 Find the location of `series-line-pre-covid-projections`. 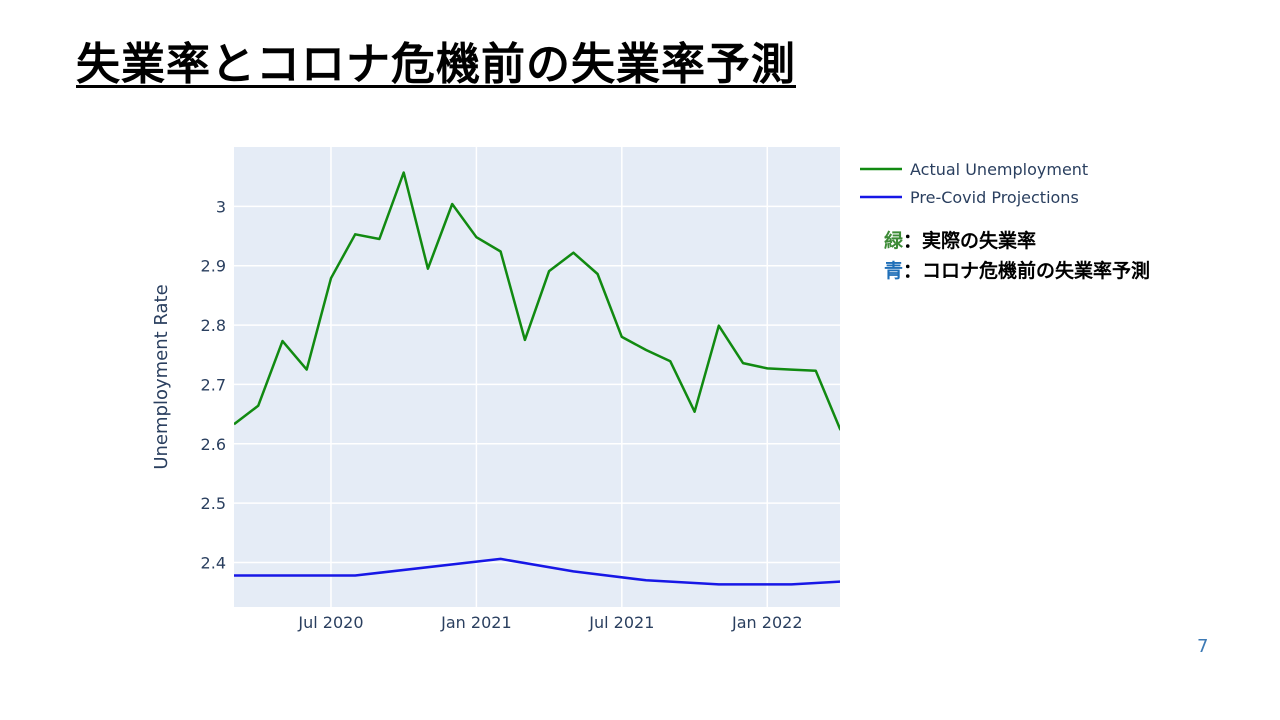

series-line-pre-covid-projections is located at coordinates (537, 571).